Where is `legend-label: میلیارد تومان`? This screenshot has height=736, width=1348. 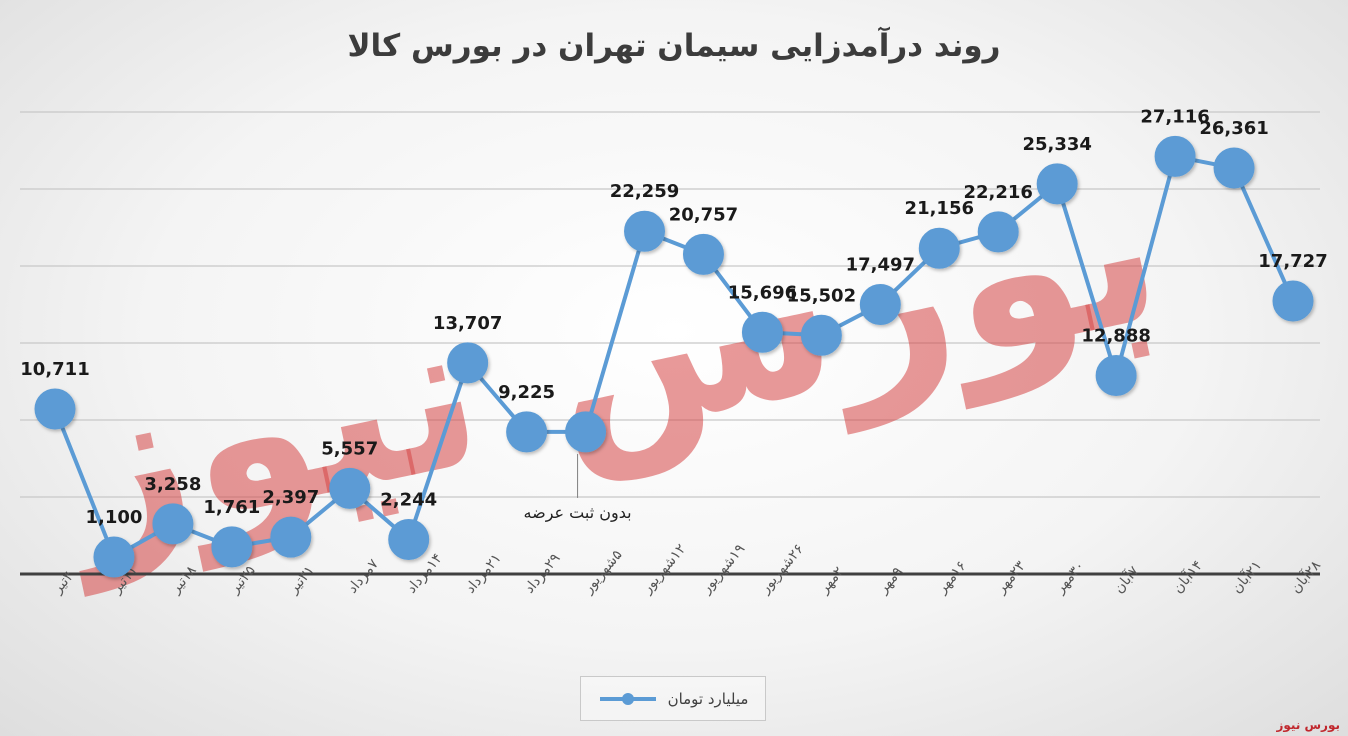
legend-label: میلیارد تومان is located at coordinates (708, 698).